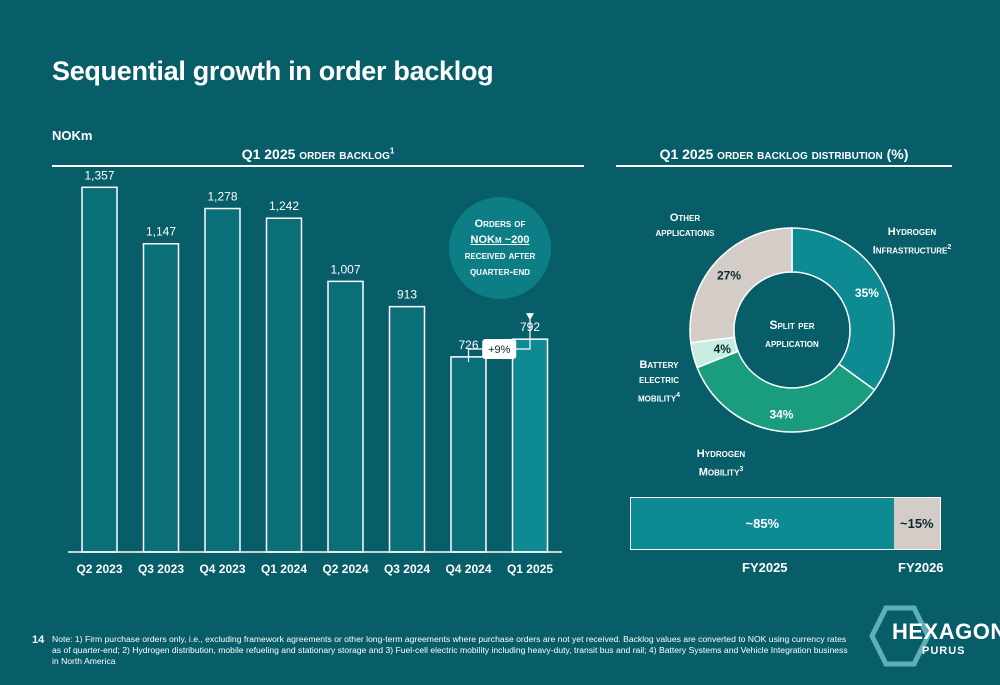 This screenshot has height=685, width=1000. I want to click on page-number: 14, so click(38, 640).